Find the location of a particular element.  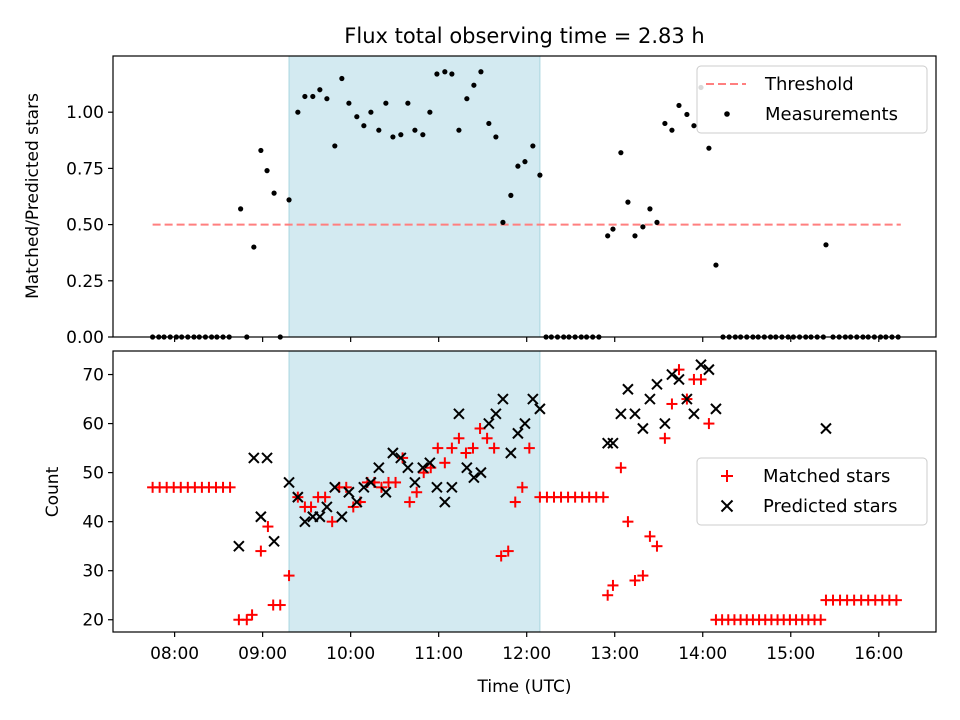

x-tick-label: 13:00 is located at coordinates (614, 654).